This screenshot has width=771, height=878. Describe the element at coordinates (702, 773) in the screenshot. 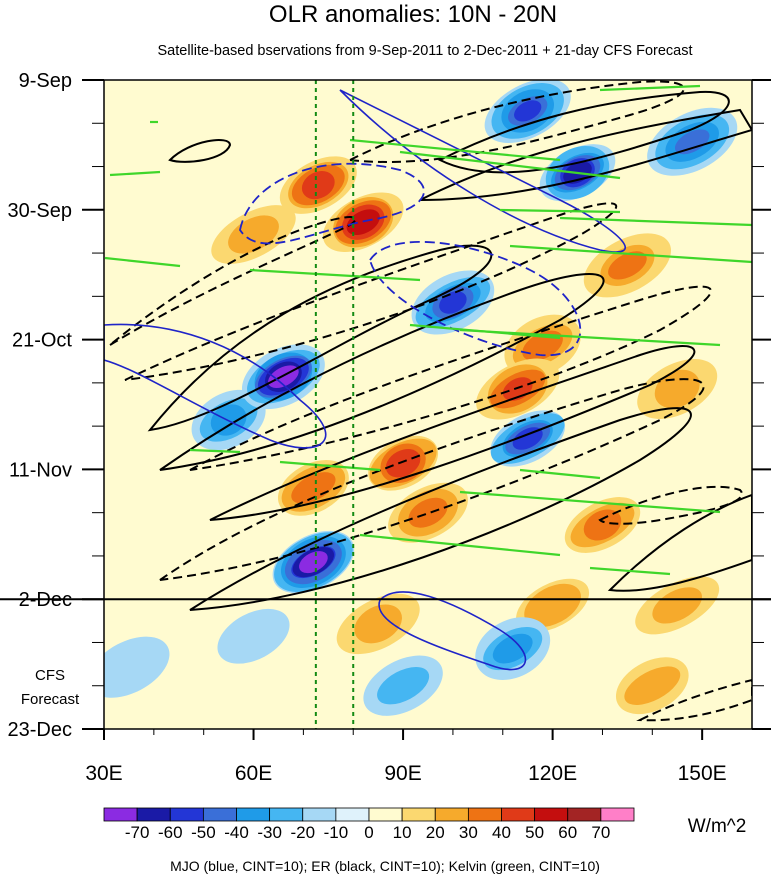

I see `x-tick-label: 150E` at that location.